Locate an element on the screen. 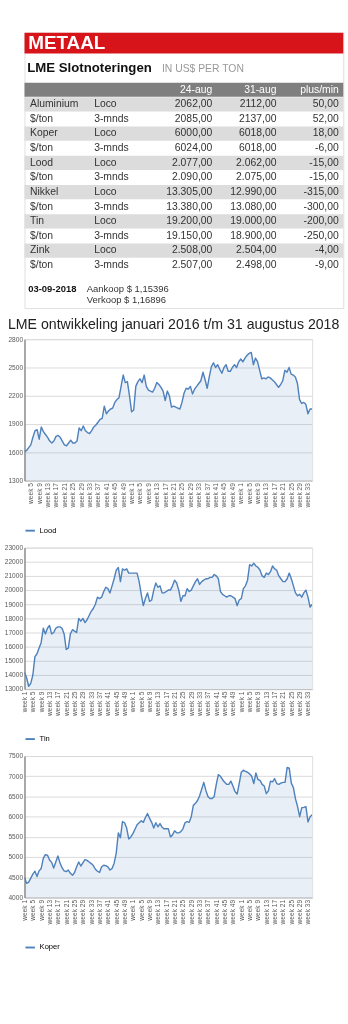 The image size is (348, 1024). text: -4,00 is located at coordinates (327, 250).